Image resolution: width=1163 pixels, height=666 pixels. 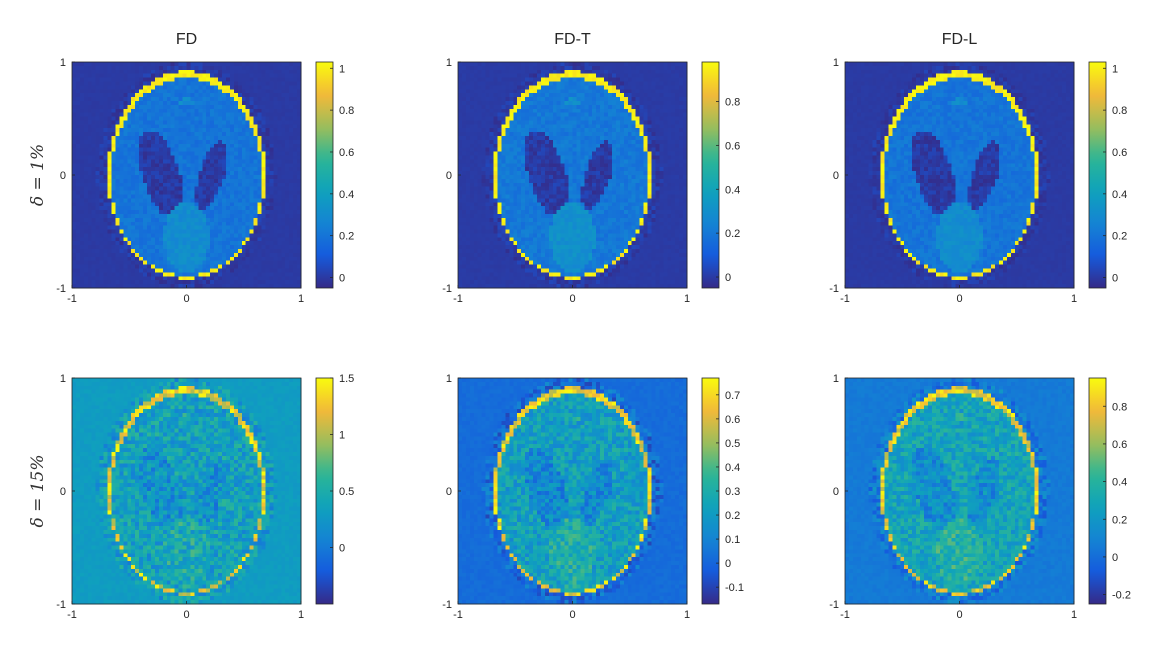 What do you see at coordinates (72, 299) in the screenshot?
I see `x-tick-label: -1` at bounding box center [72, 299].